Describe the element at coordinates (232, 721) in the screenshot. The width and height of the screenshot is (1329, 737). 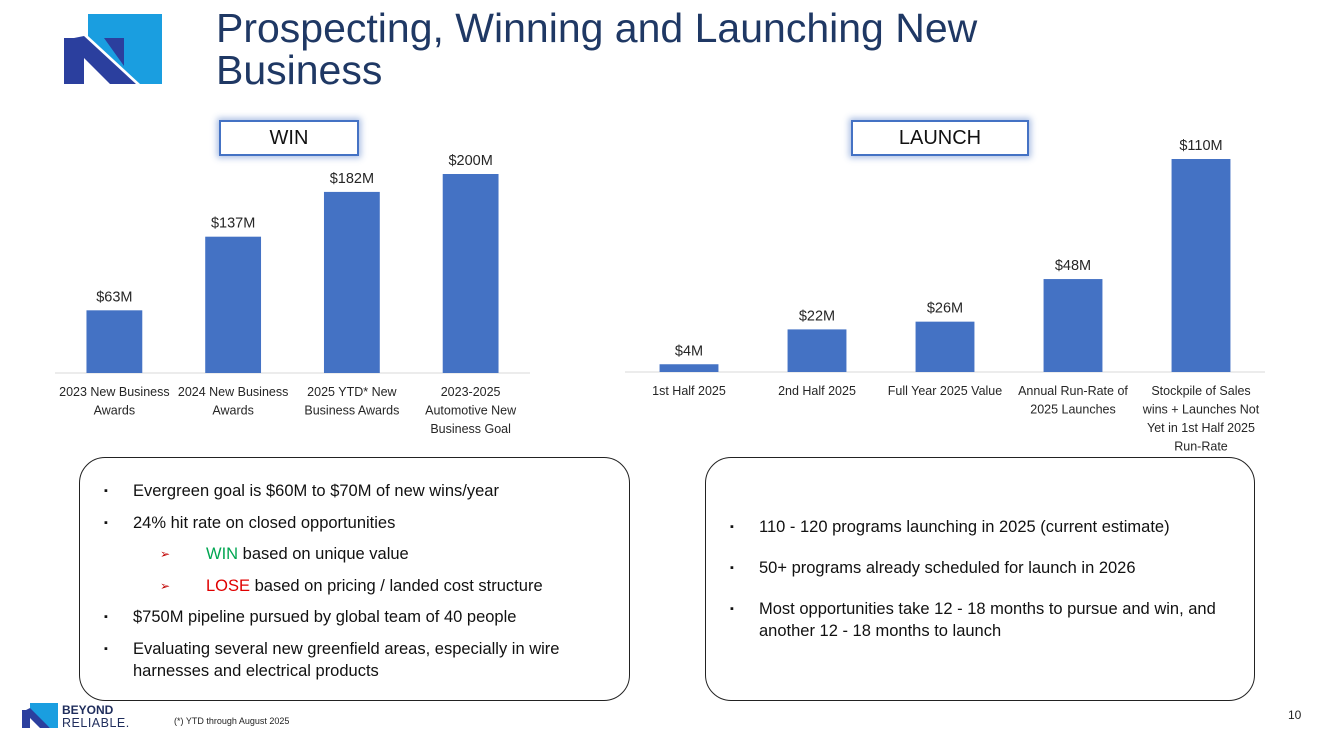
I see `footnote: (*) YTD through August 2025` at that location.